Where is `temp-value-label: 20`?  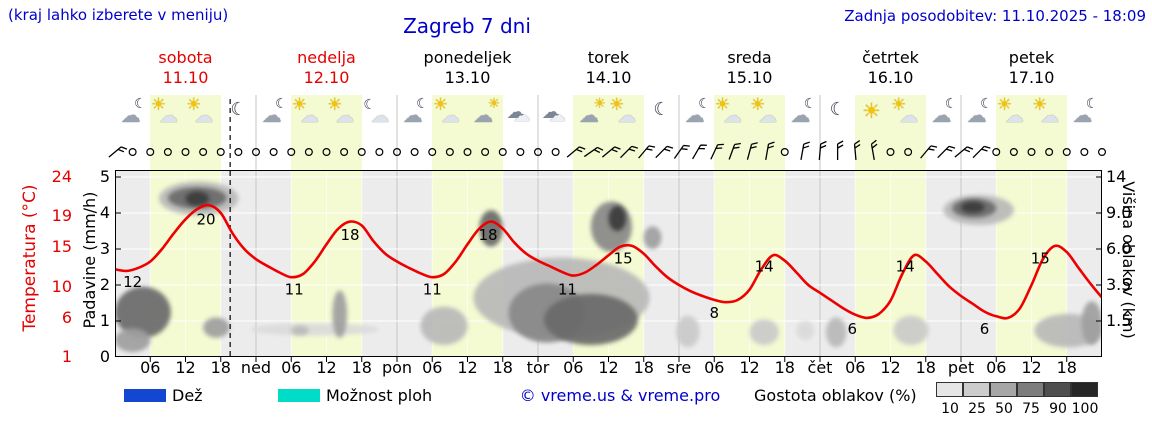 temp-value-label: 20 is located at coordinates (206, 219).